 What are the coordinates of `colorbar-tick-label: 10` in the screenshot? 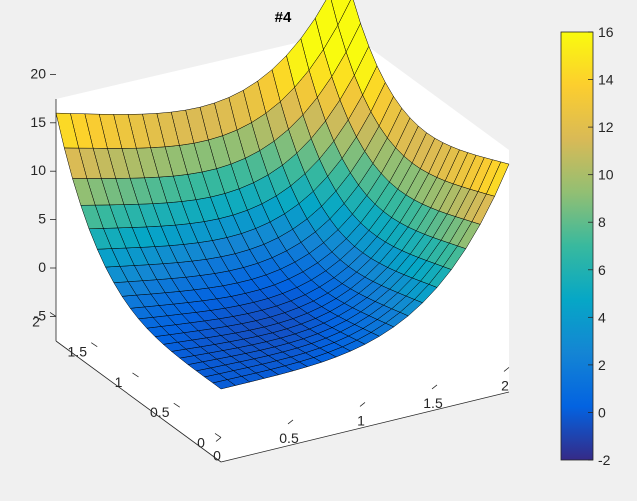 It's located at (606, 175).